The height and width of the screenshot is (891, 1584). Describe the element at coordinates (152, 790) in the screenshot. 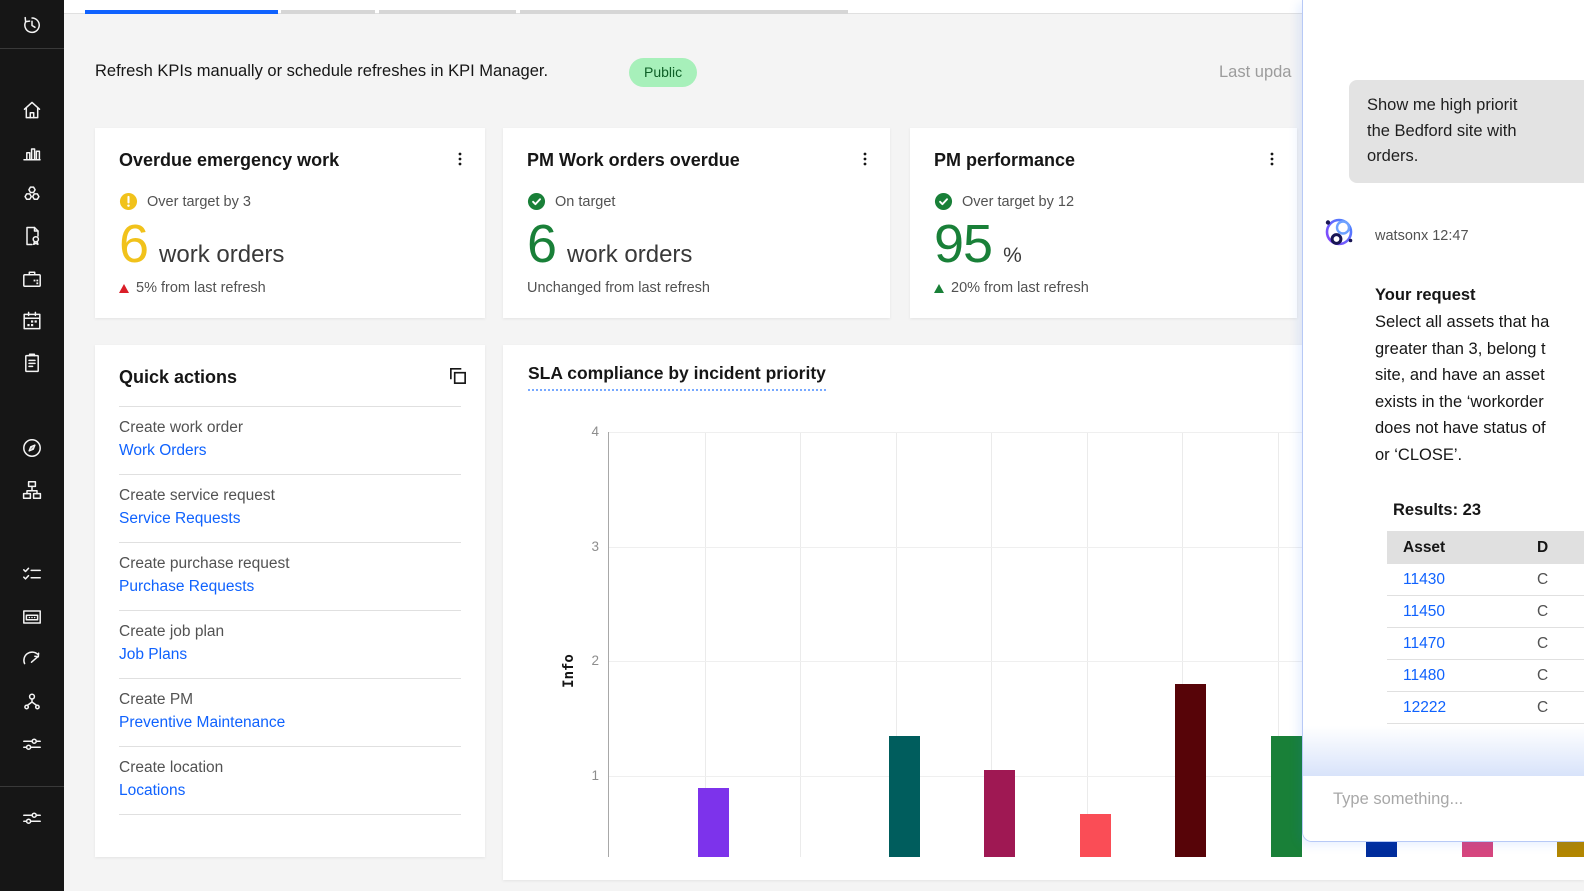

I see `quick-action-link: Locations` at that location.